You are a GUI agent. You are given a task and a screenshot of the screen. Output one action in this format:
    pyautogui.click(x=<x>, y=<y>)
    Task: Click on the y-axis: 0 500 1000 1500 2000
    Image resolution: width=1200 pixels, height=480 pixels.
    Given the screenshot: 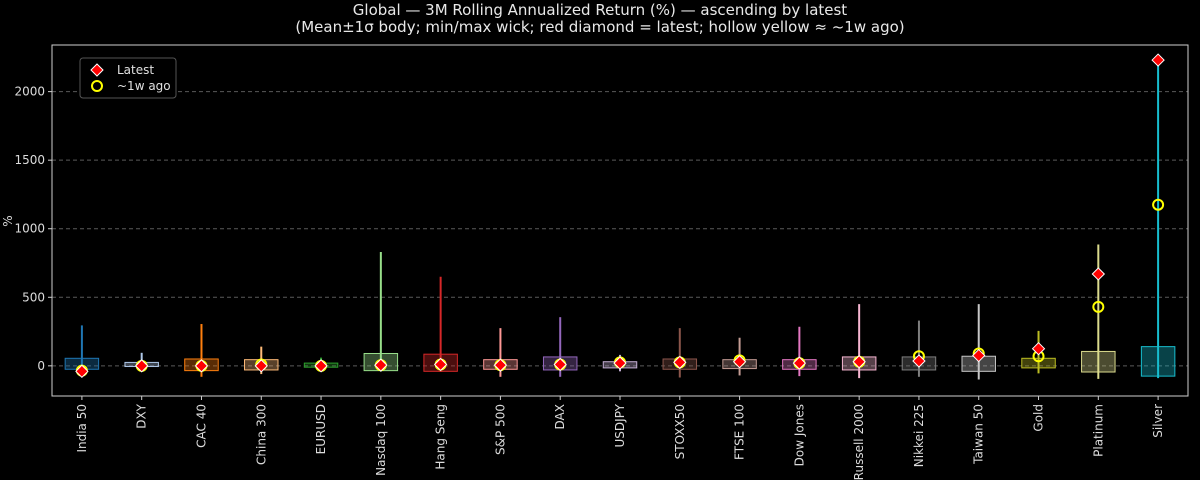 What is the action you would take?
    pyautogui.click(x=33, y=229)
    